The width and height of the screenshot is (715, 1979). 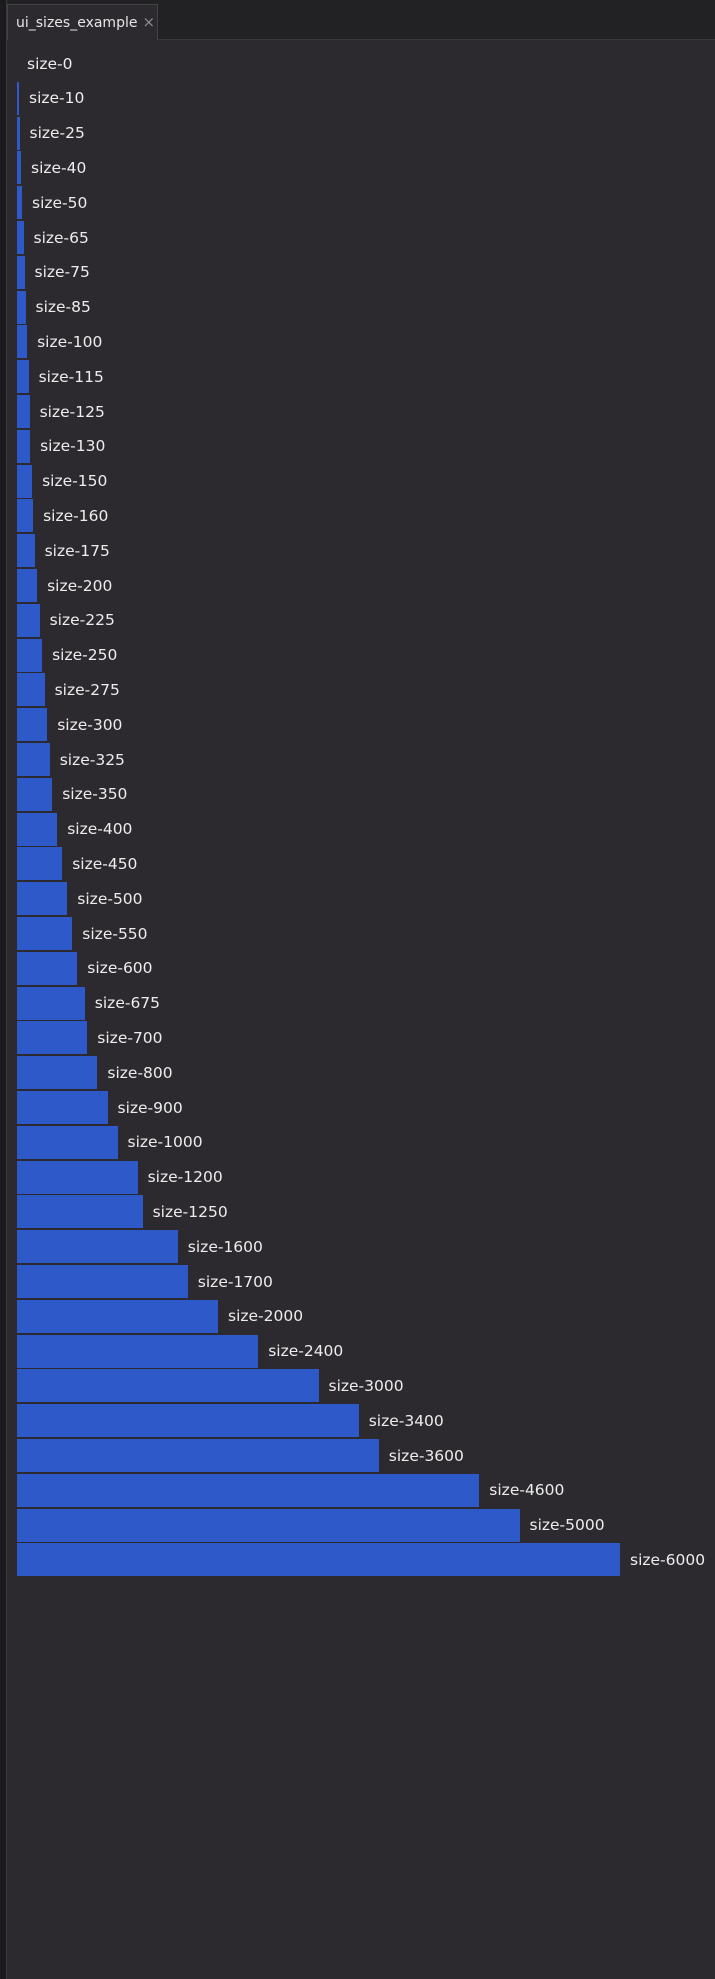 I want to click on size-row: size-85, so click(x=54, y=307).